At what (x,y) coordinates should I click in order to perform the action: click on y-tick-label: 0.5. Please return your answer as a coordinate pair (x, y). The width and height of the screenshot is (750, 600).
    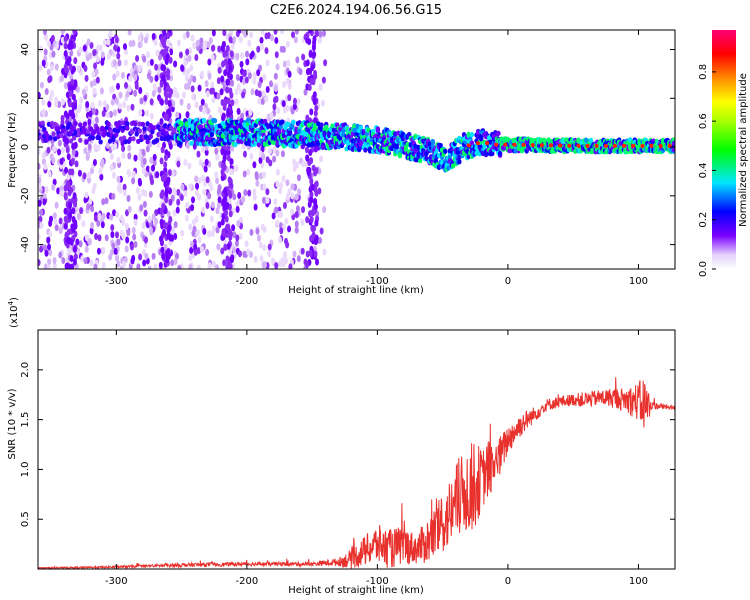
    Looking at the image, I should click on (25, 519).